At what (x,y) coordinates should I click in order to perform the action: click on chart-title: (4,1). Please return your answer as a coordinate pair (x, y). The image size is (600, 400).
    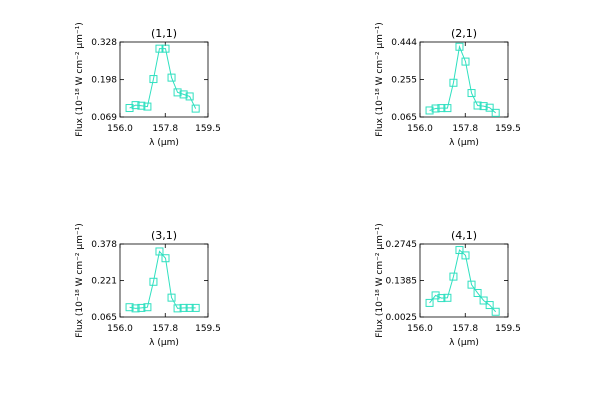
    Looking at the image, I should click on (464, 235).